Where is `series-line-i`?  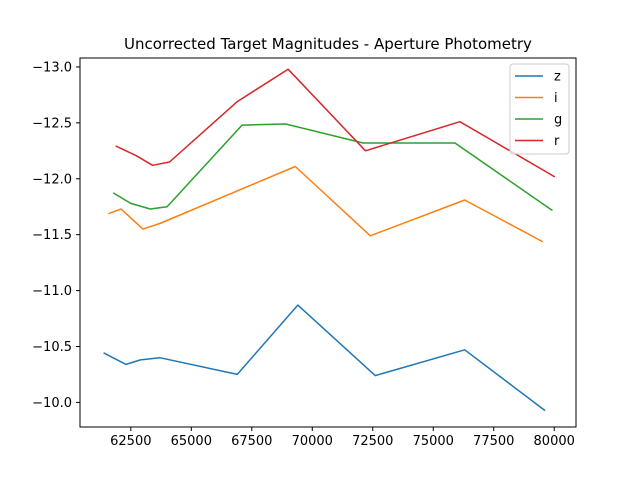 series-line-i is located at coordinates (326, 204).